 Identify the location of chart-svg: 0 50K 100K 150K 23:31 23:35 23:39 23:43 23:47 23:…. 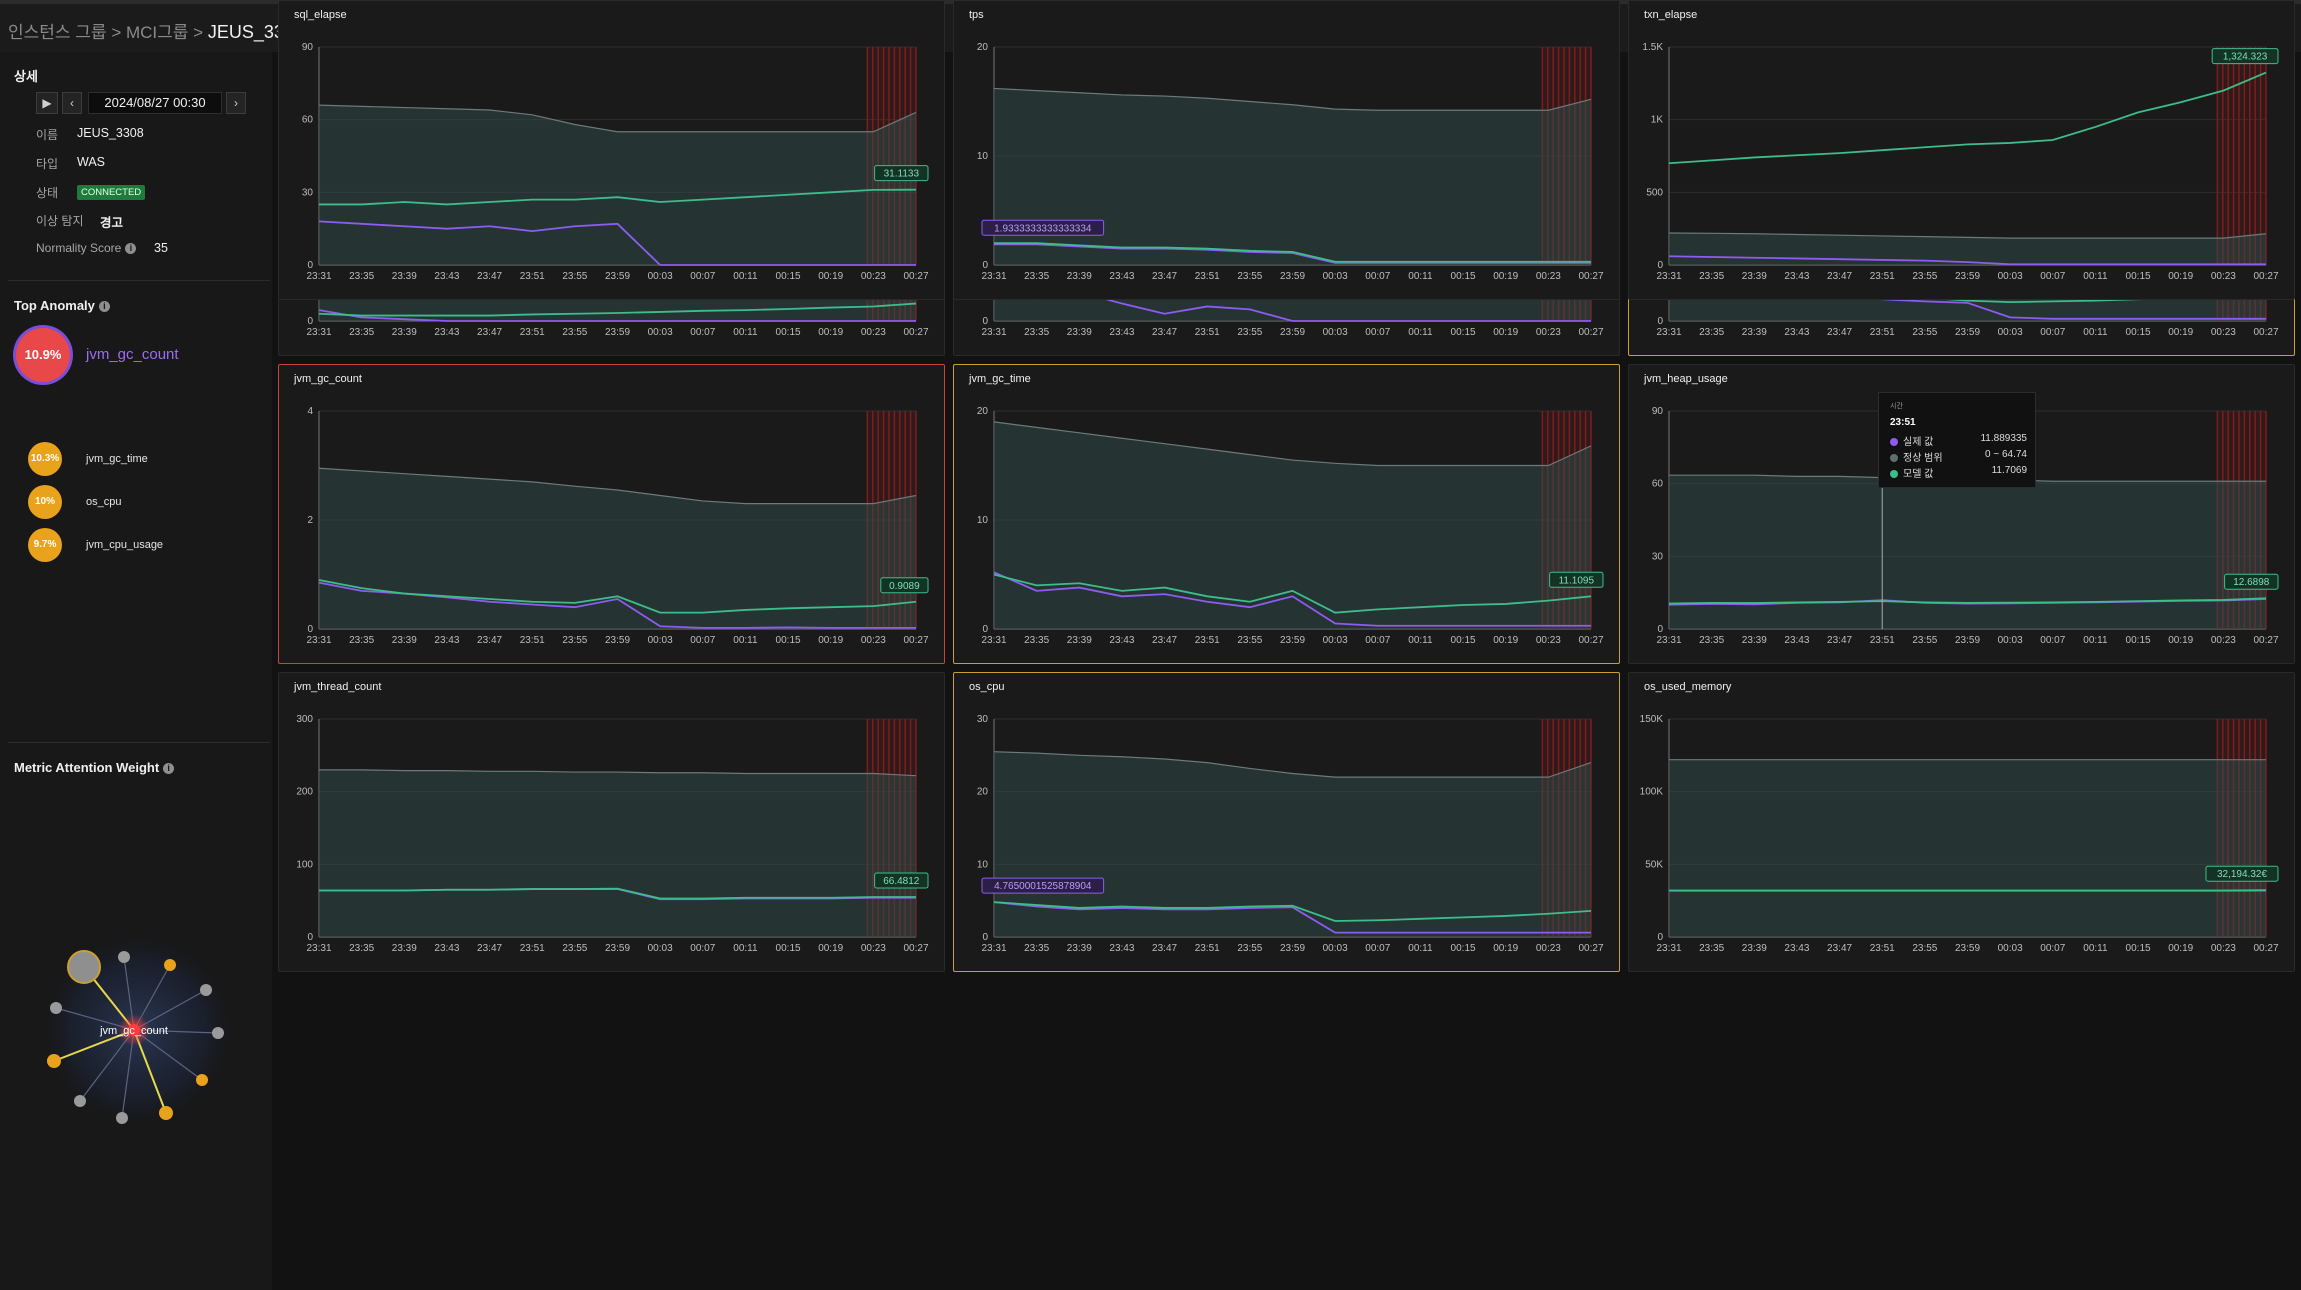
(1962, 823).